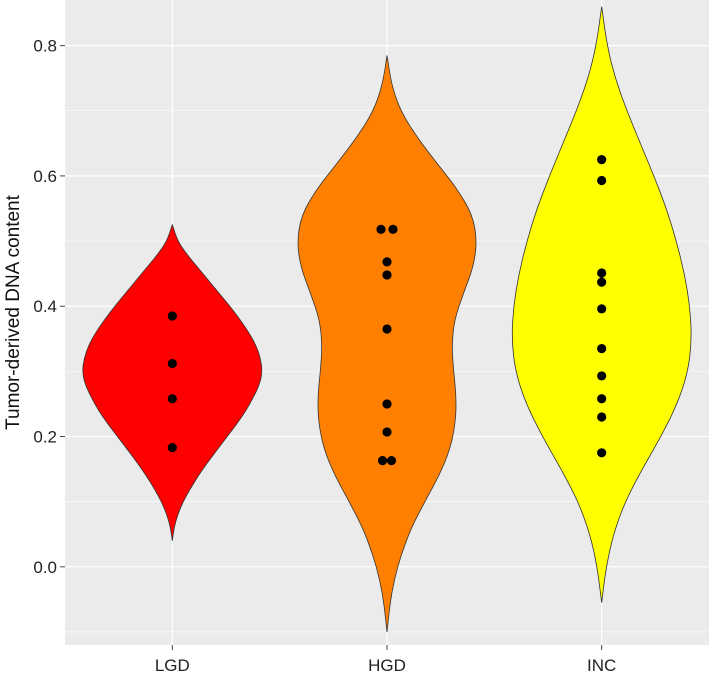  What do you see at coordinates (45, 306) in the screenshot?
I see `y-tick-label: 0.4` at bounding box center [45, 306].